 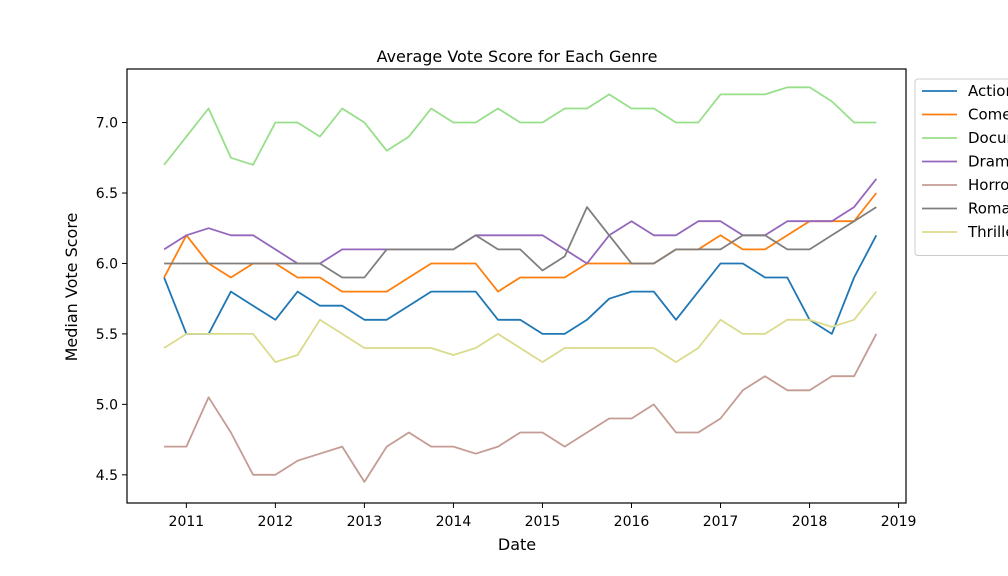 What do you see at coordinates (988, 209) in the screenshot?
I see `legend-label-romance: Romance` at bounding box center [988, 209].